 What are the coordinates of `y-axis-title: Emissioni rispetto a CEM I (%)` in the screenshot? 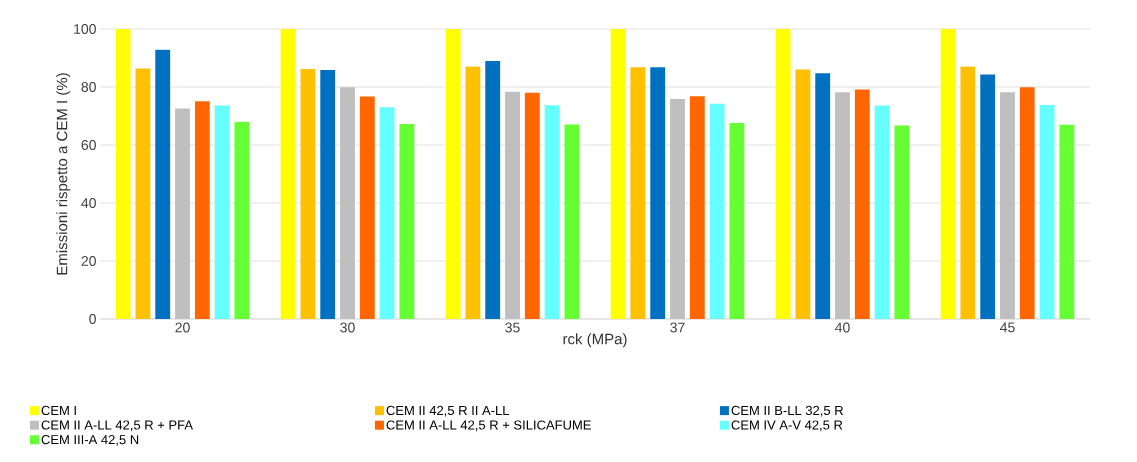 It's located at (63, 174).